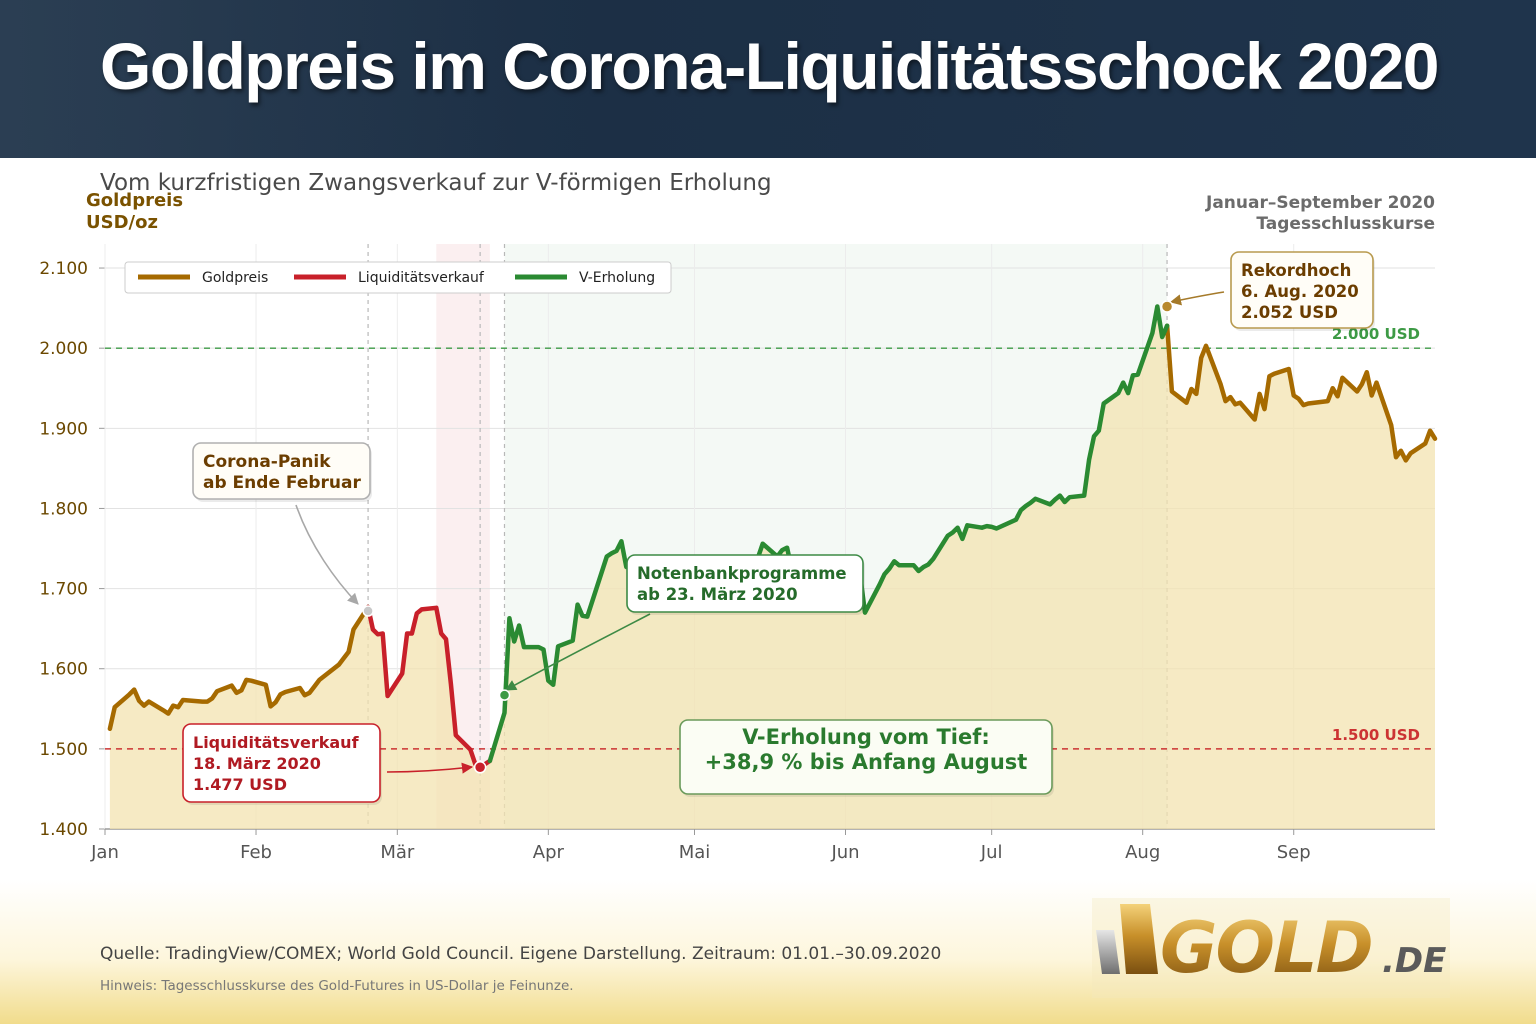 The image size is (1536, 1024). I want to click on y-axis-title-line: Goldpreis, so click(135, 200).